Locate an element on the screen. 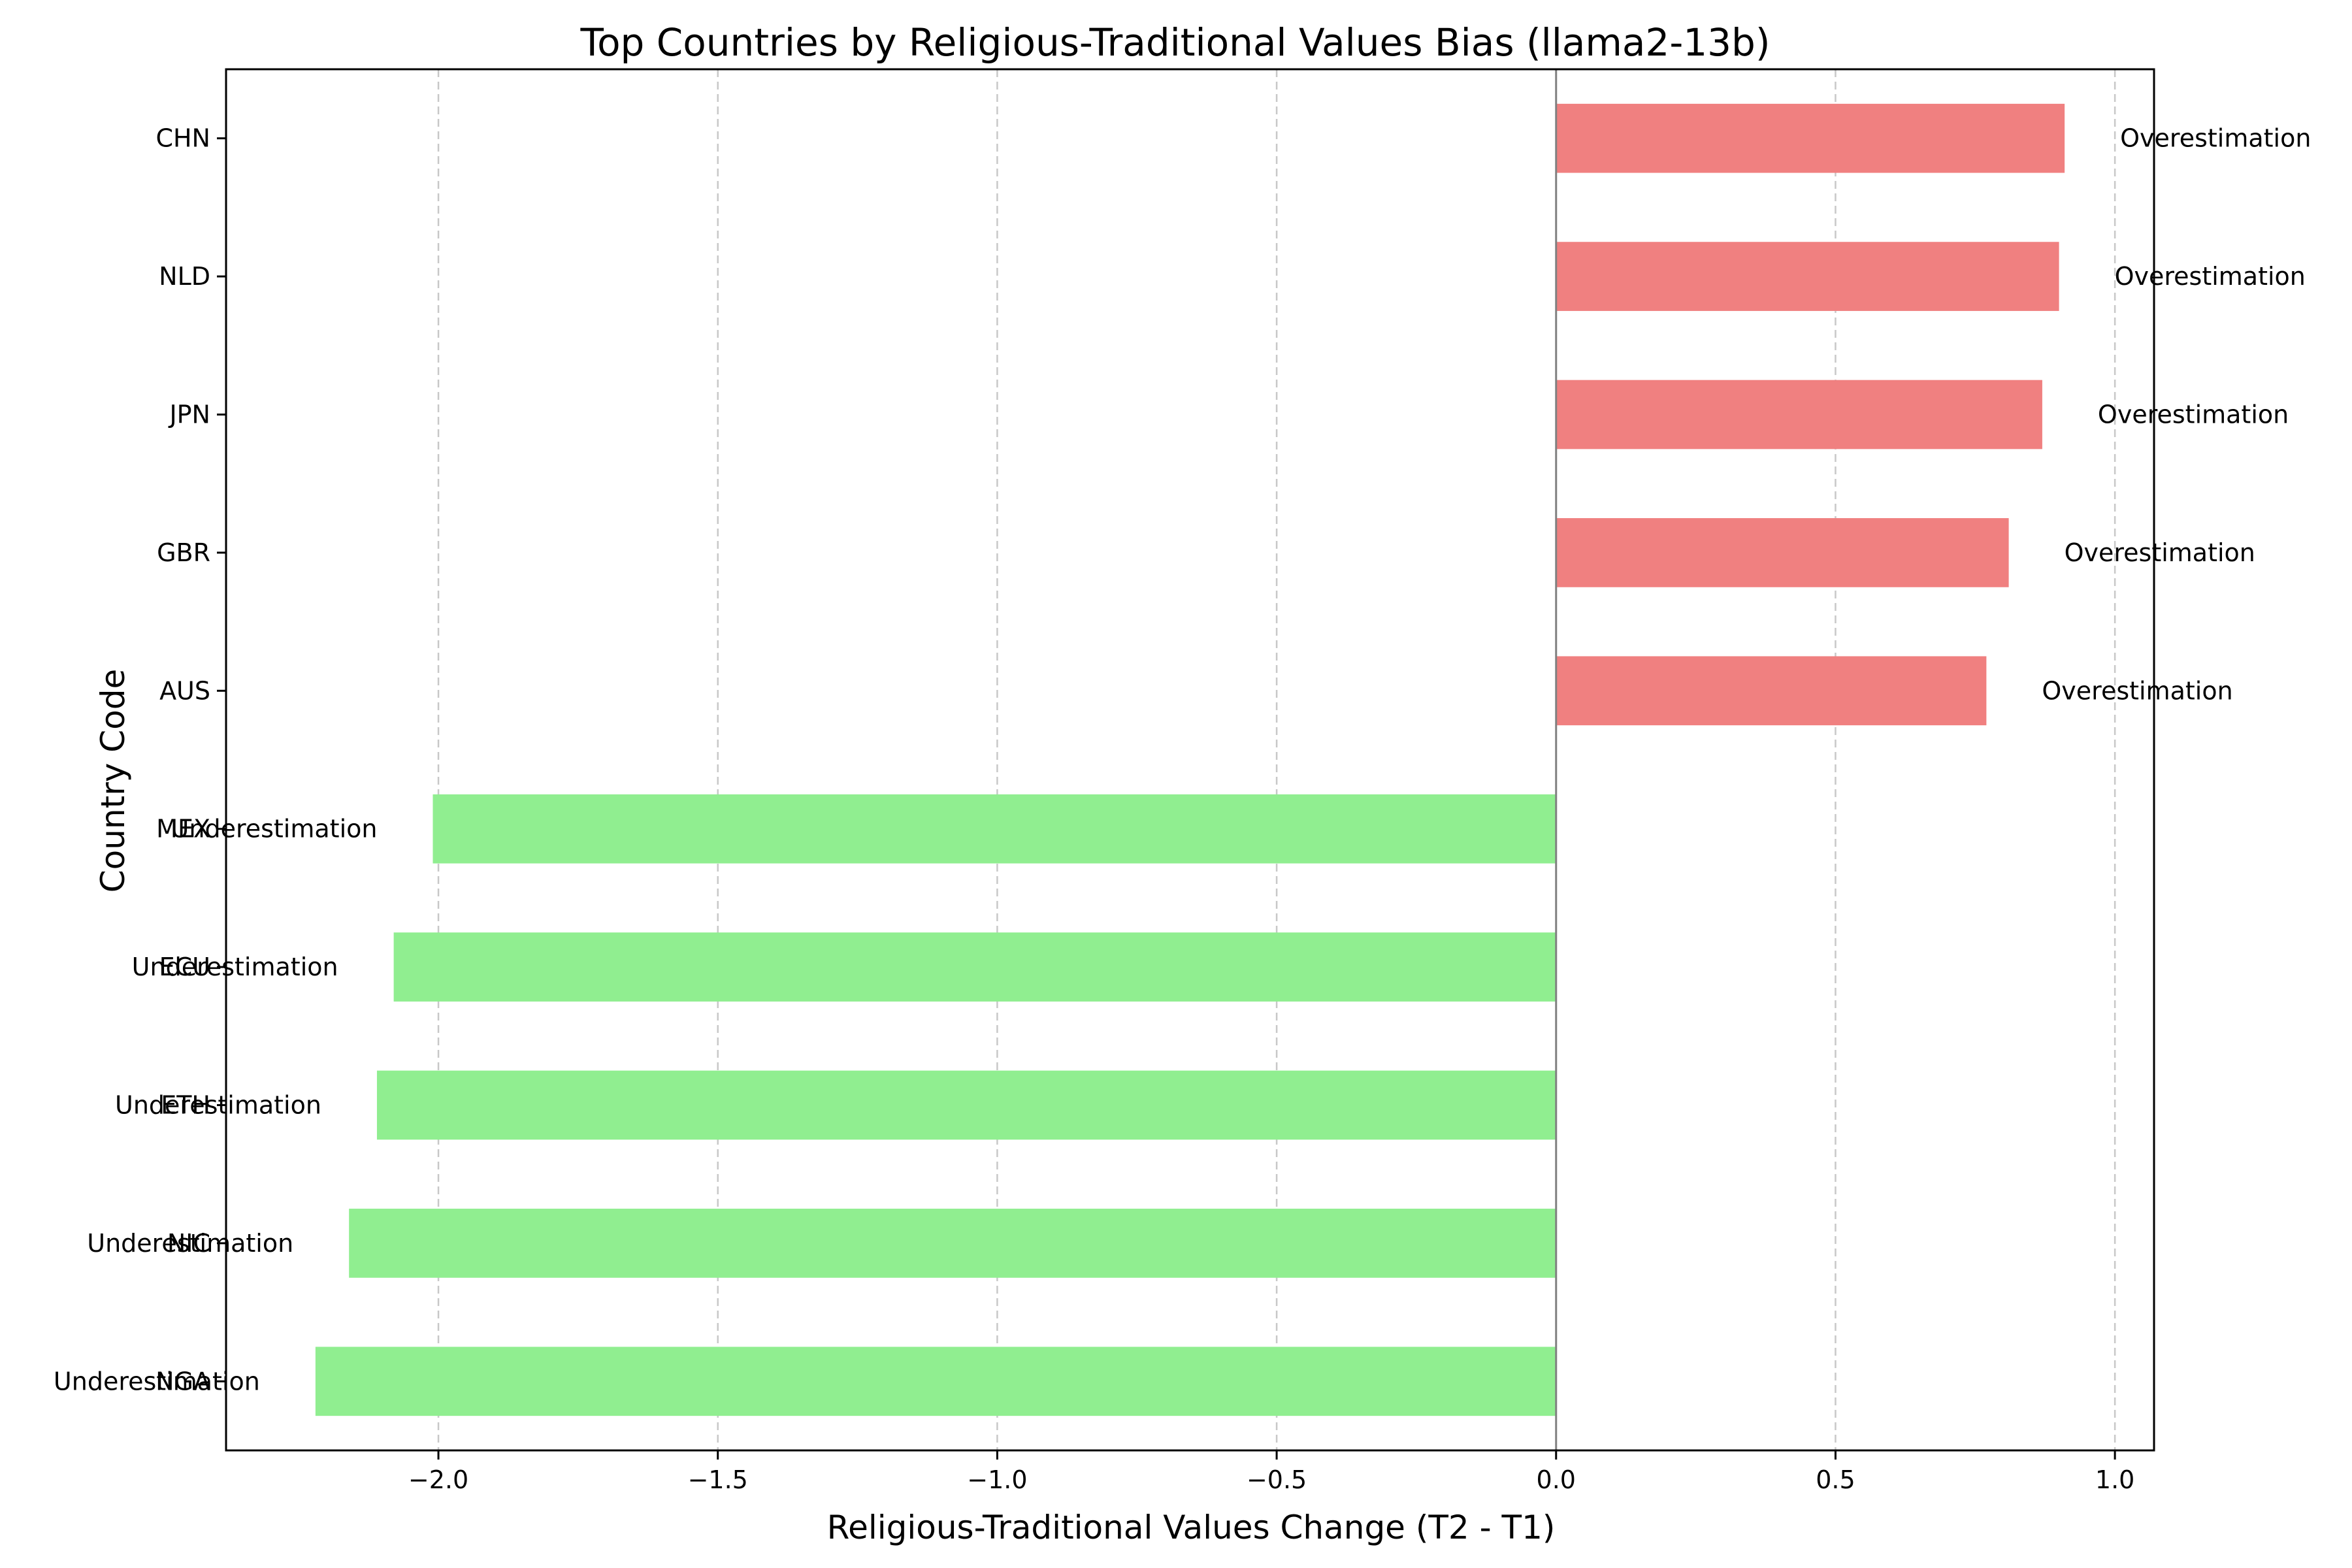 The width and height of the screenshot is (2352, 1568). y-tick-label: NIC is located at coordinates (188, 1243).